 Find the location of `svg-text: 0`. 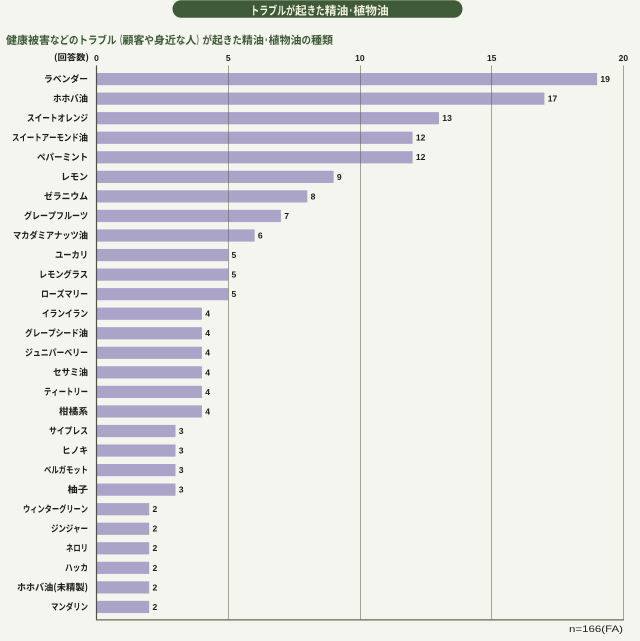

svg-text: 0 is located at coordinates (96, 58).